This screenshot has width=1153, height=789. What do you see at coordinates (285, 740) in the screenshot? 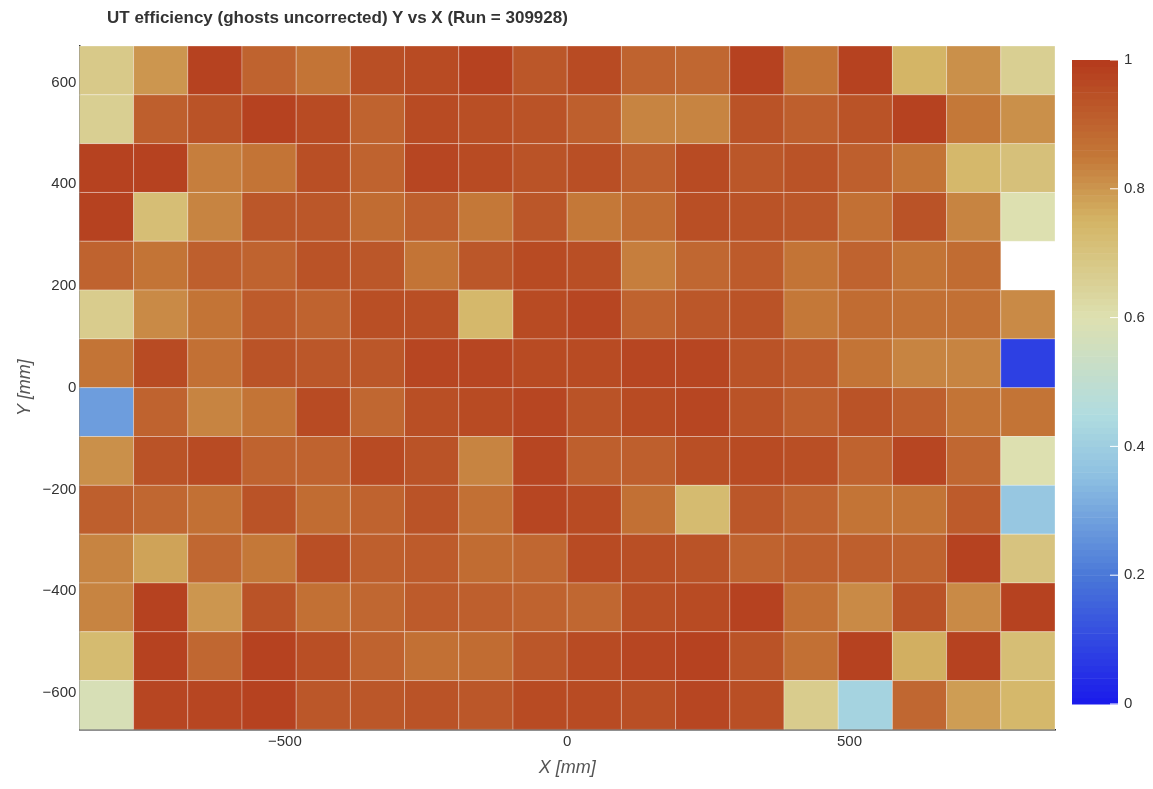
I see `x-tick-label: −500` at bounding box center [285, 740].